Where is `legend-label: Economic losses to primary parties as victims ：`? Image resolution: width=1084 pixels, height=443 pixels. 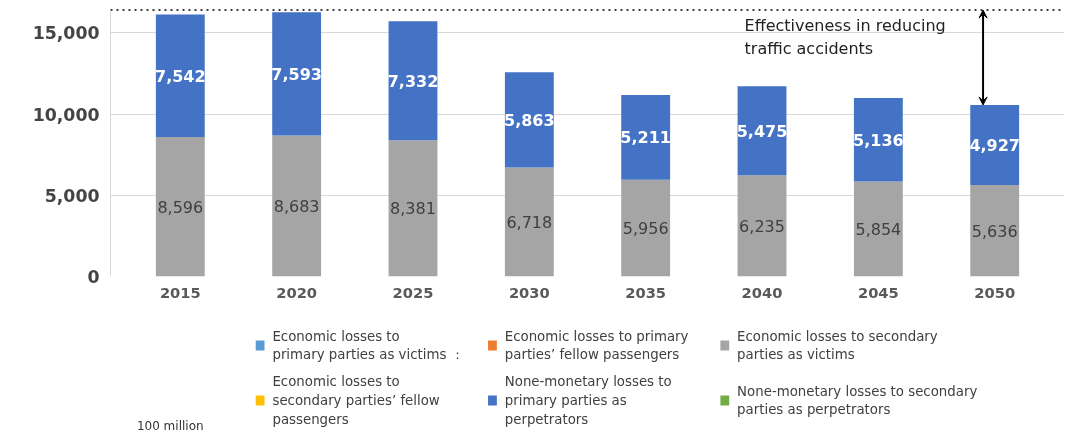 legend-label: Economic losses to primary parties as victims ： is located at coordinates (368, 345).